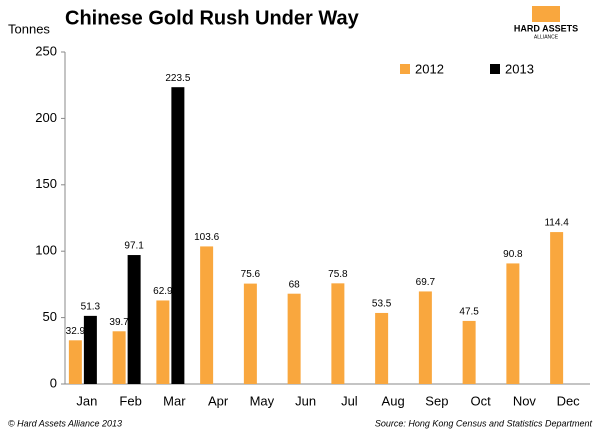 The image size is (600, 433). What do you see at coordinates (469, 312) in the screenshot?
I see `value-label: 47.5` at bounding box center [469, 312].